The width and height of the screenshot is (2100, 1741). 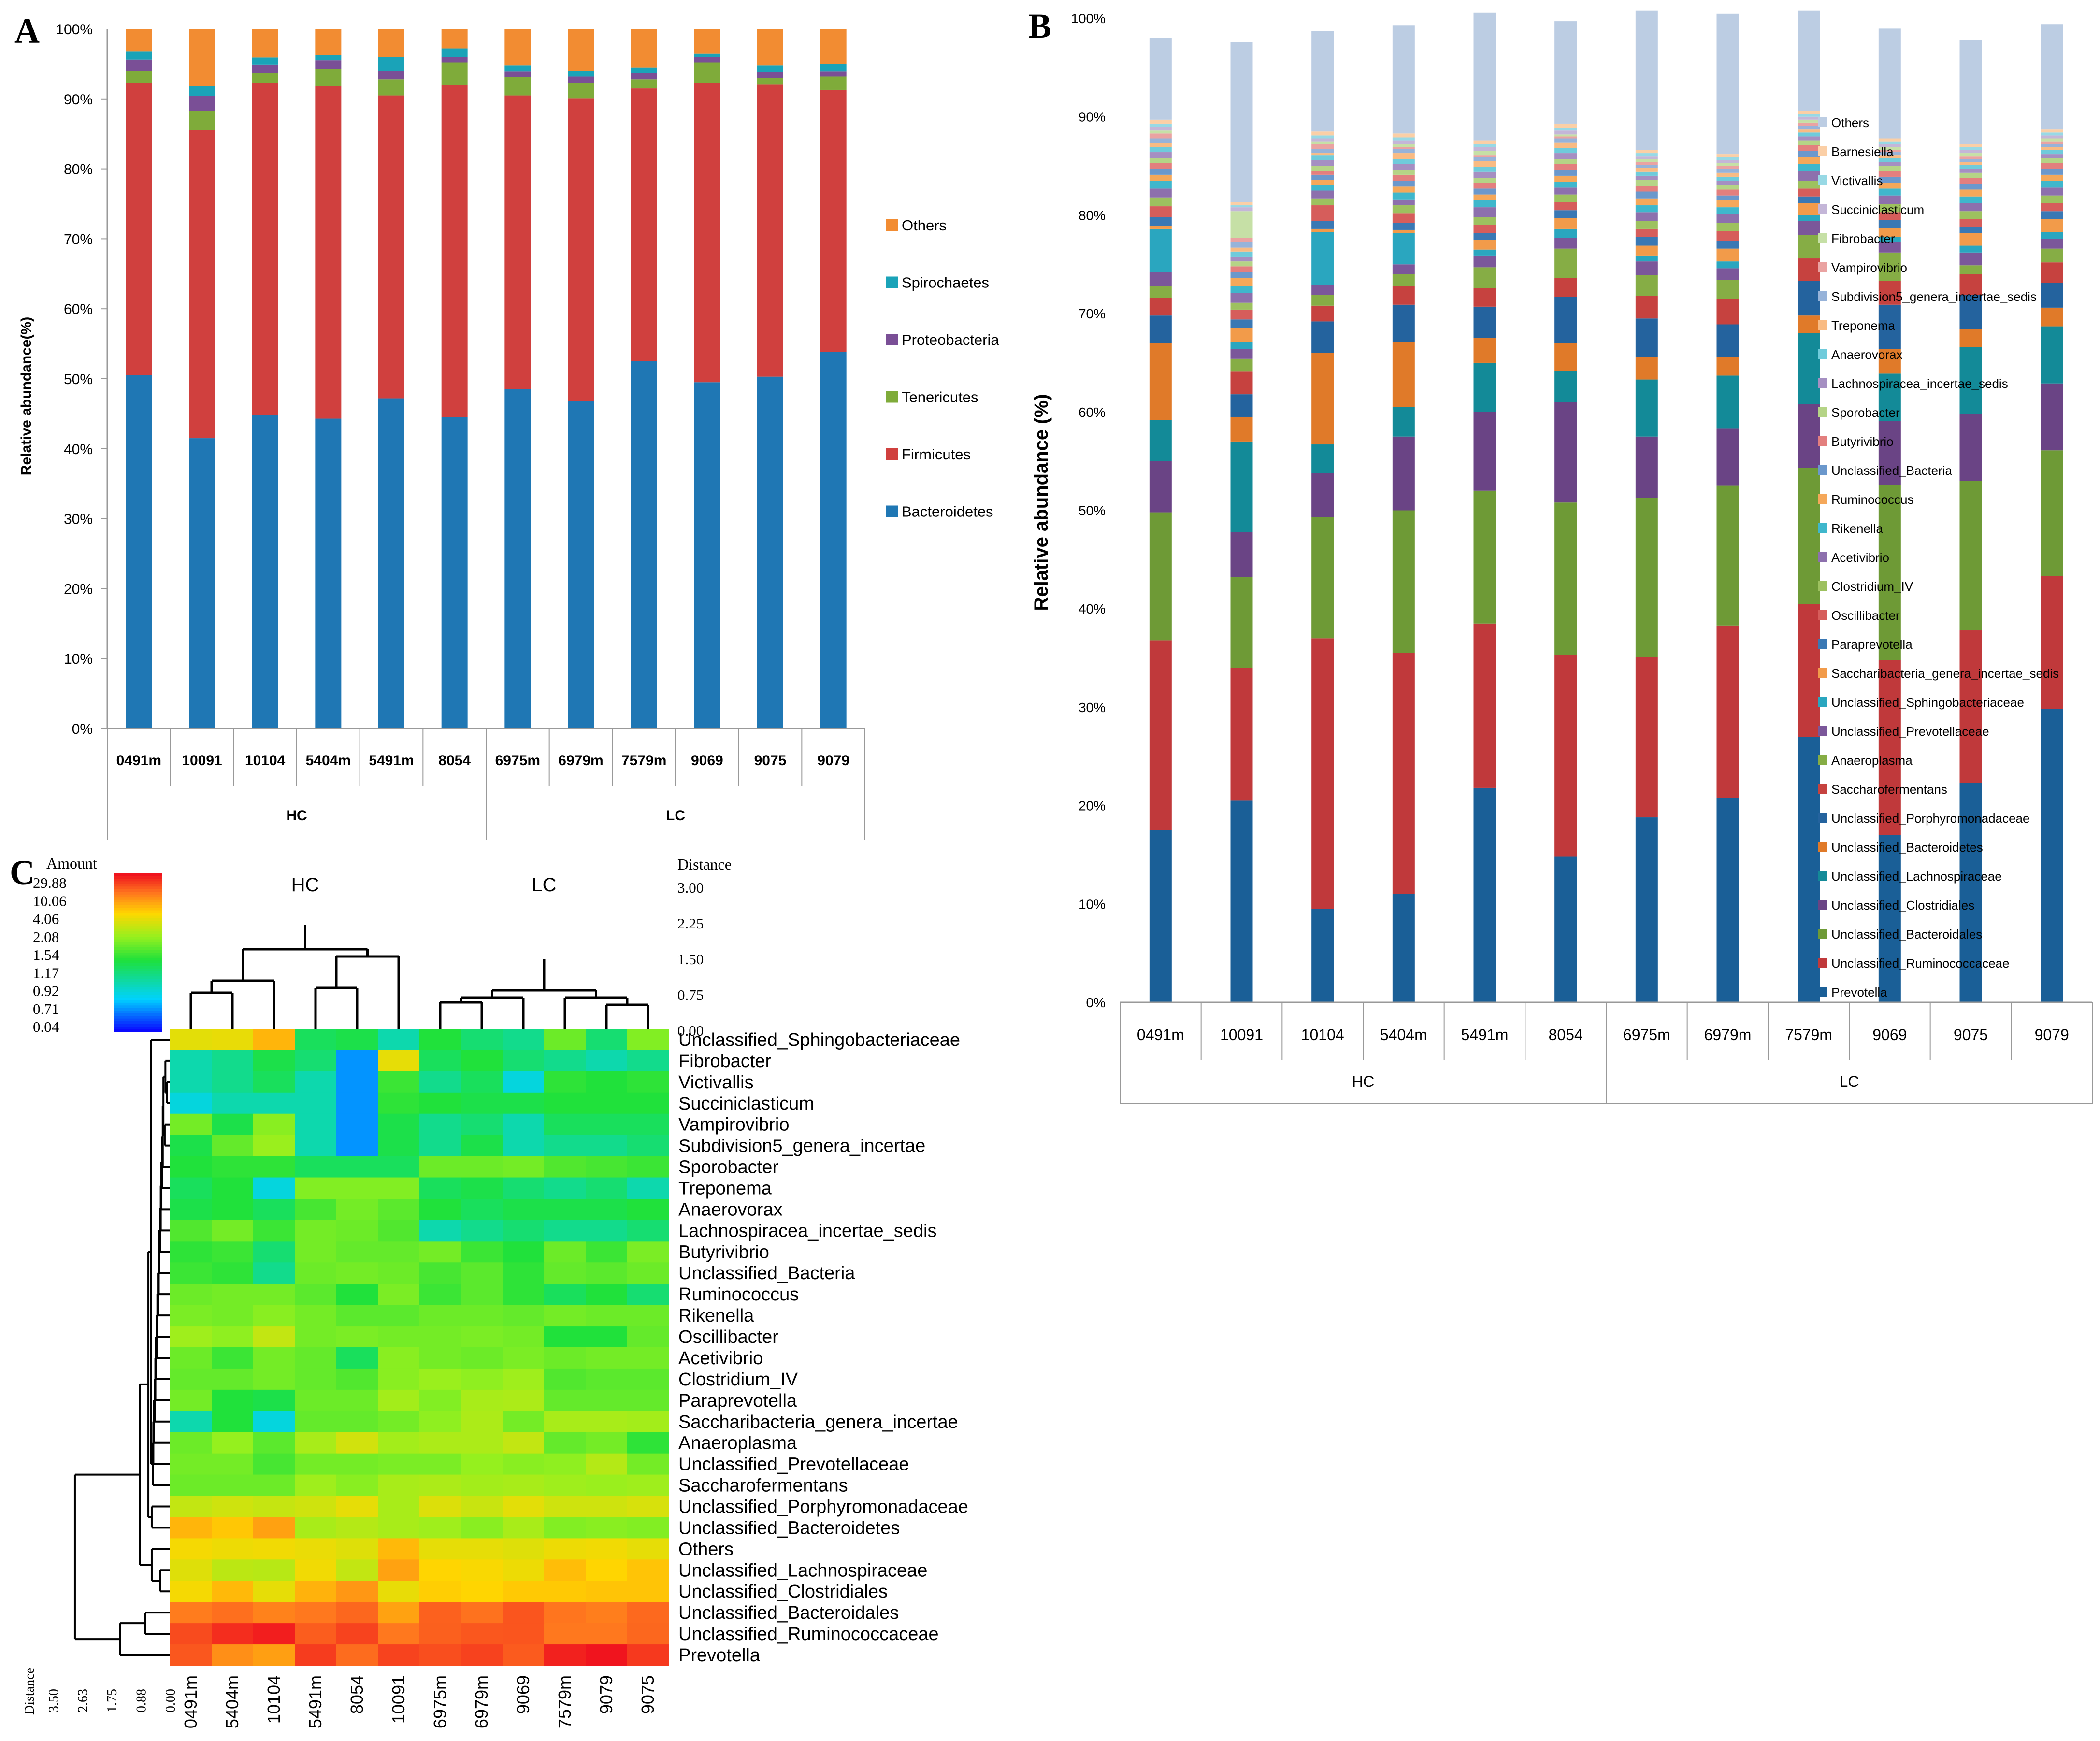 I want to click on heatmap-row-label-paraprevotella: Paraprevotella, so click(x=737, y=1401).